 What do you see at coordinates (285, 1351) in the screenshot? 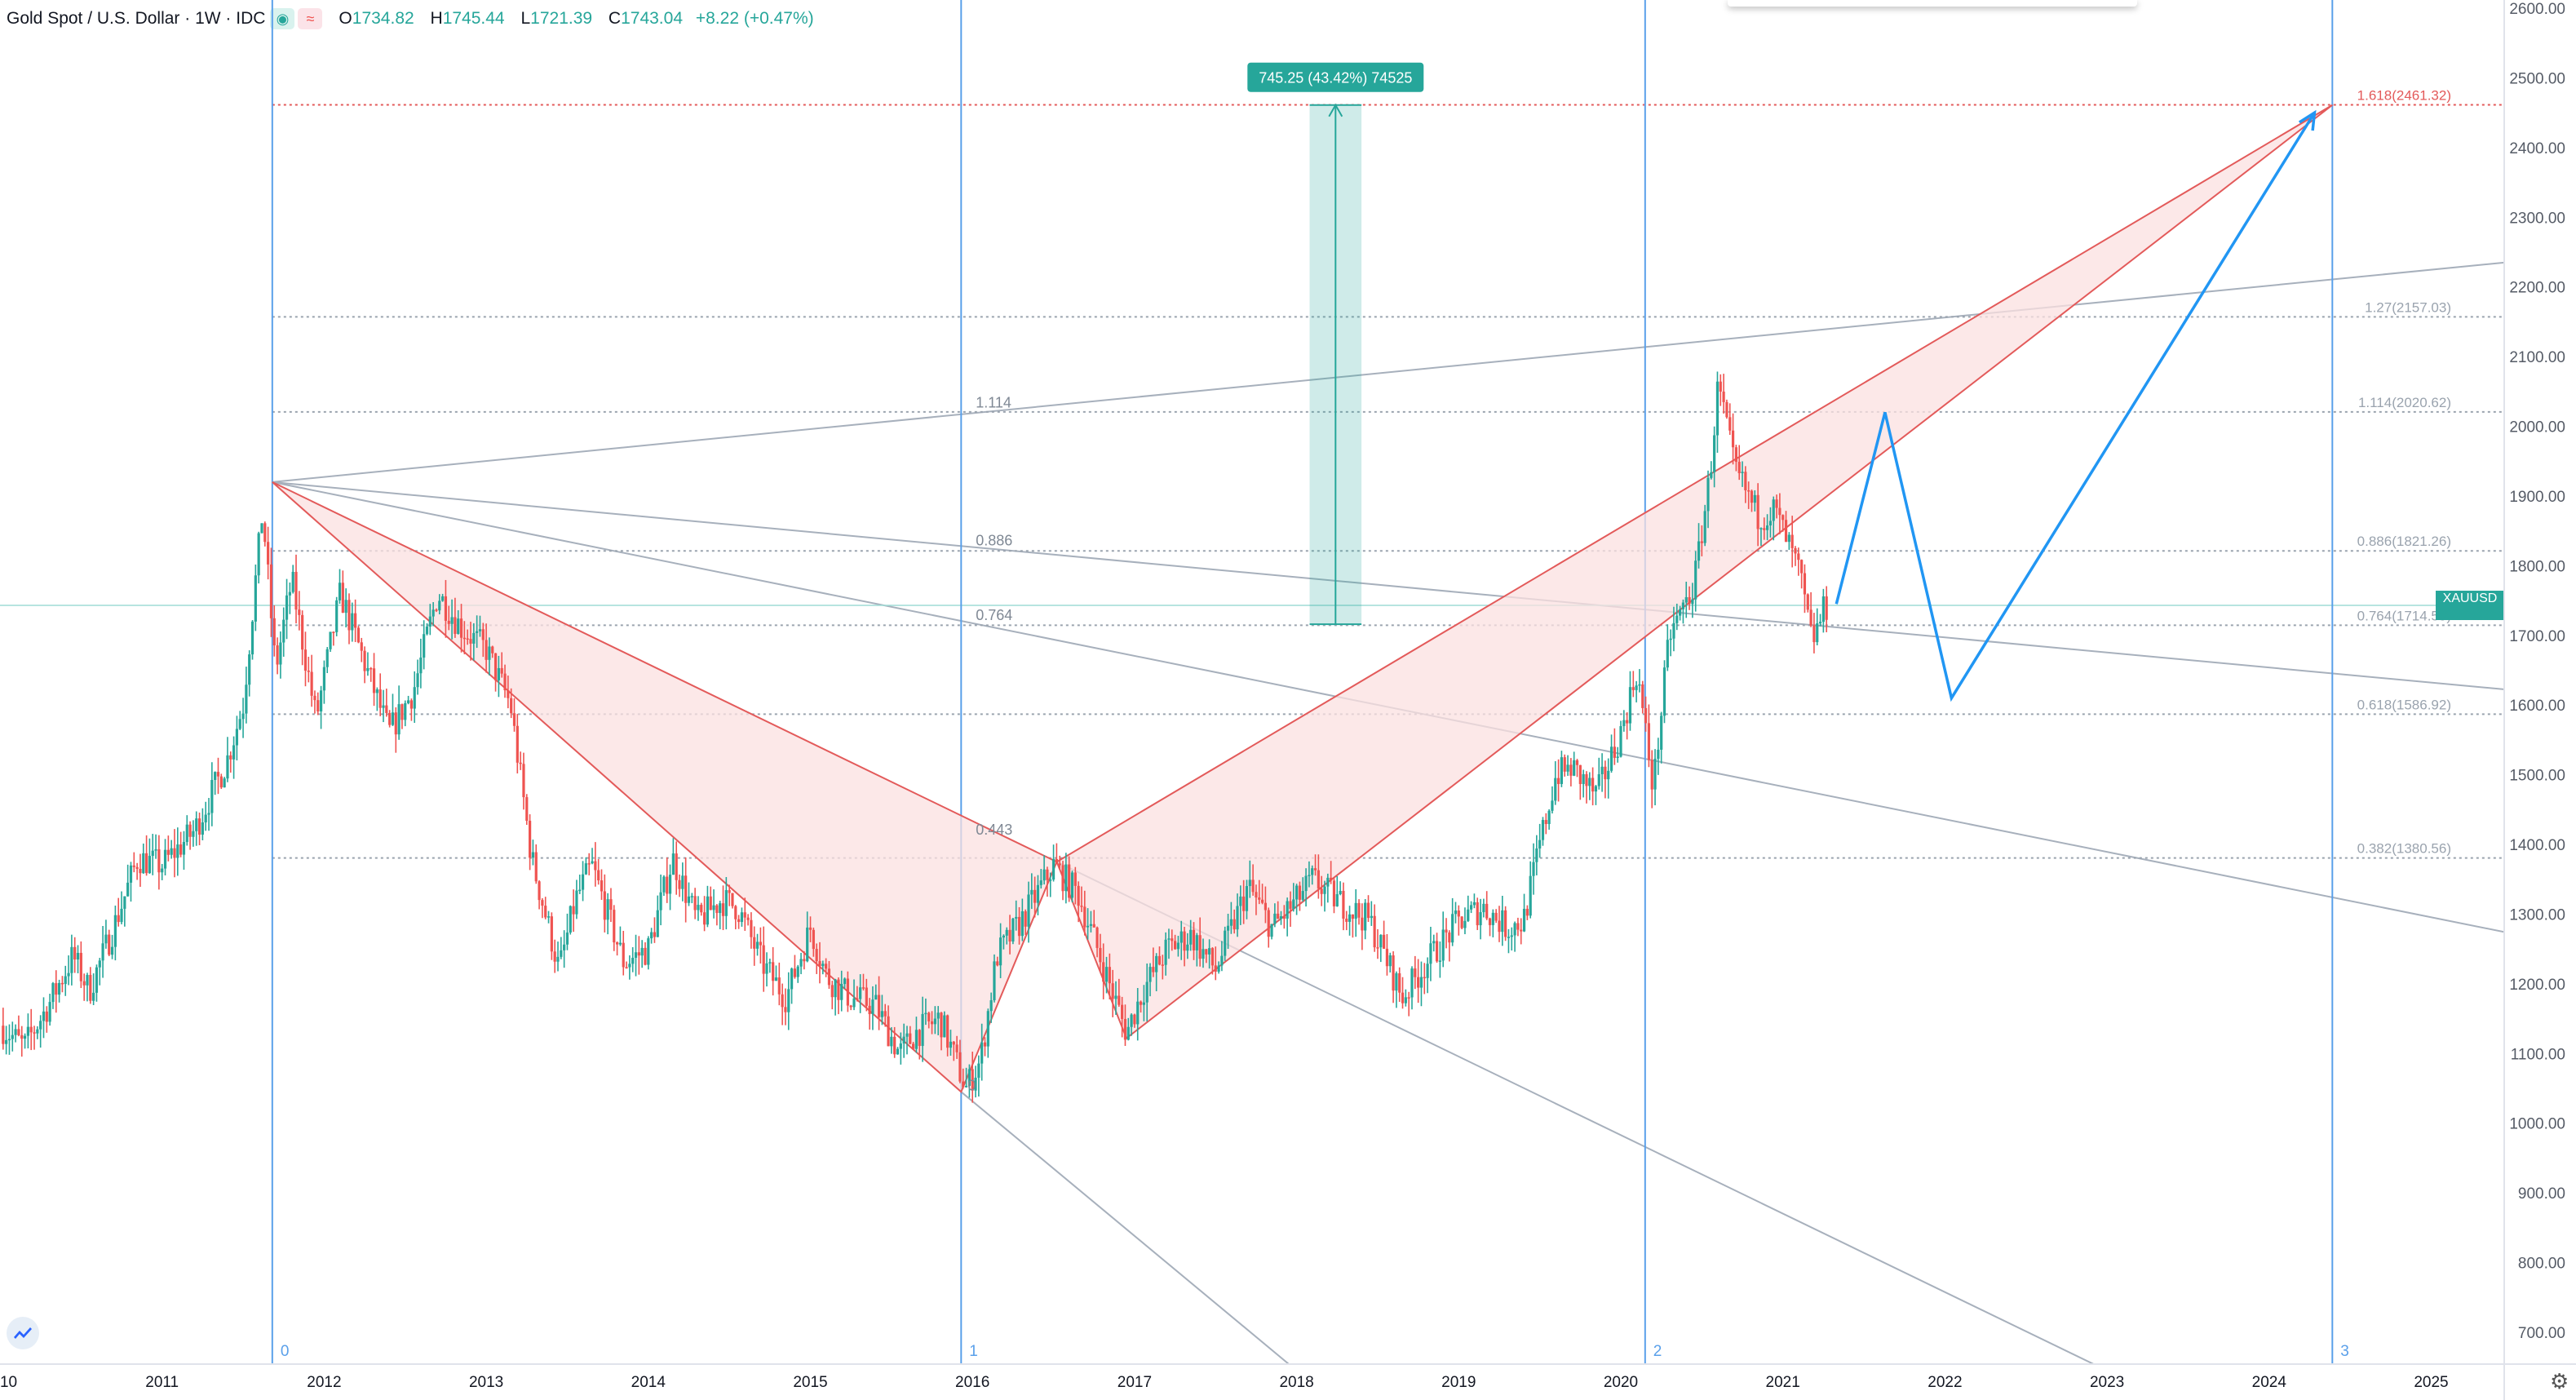
I see `time-cycle-label: 0` at bounding box center [285, 1351].